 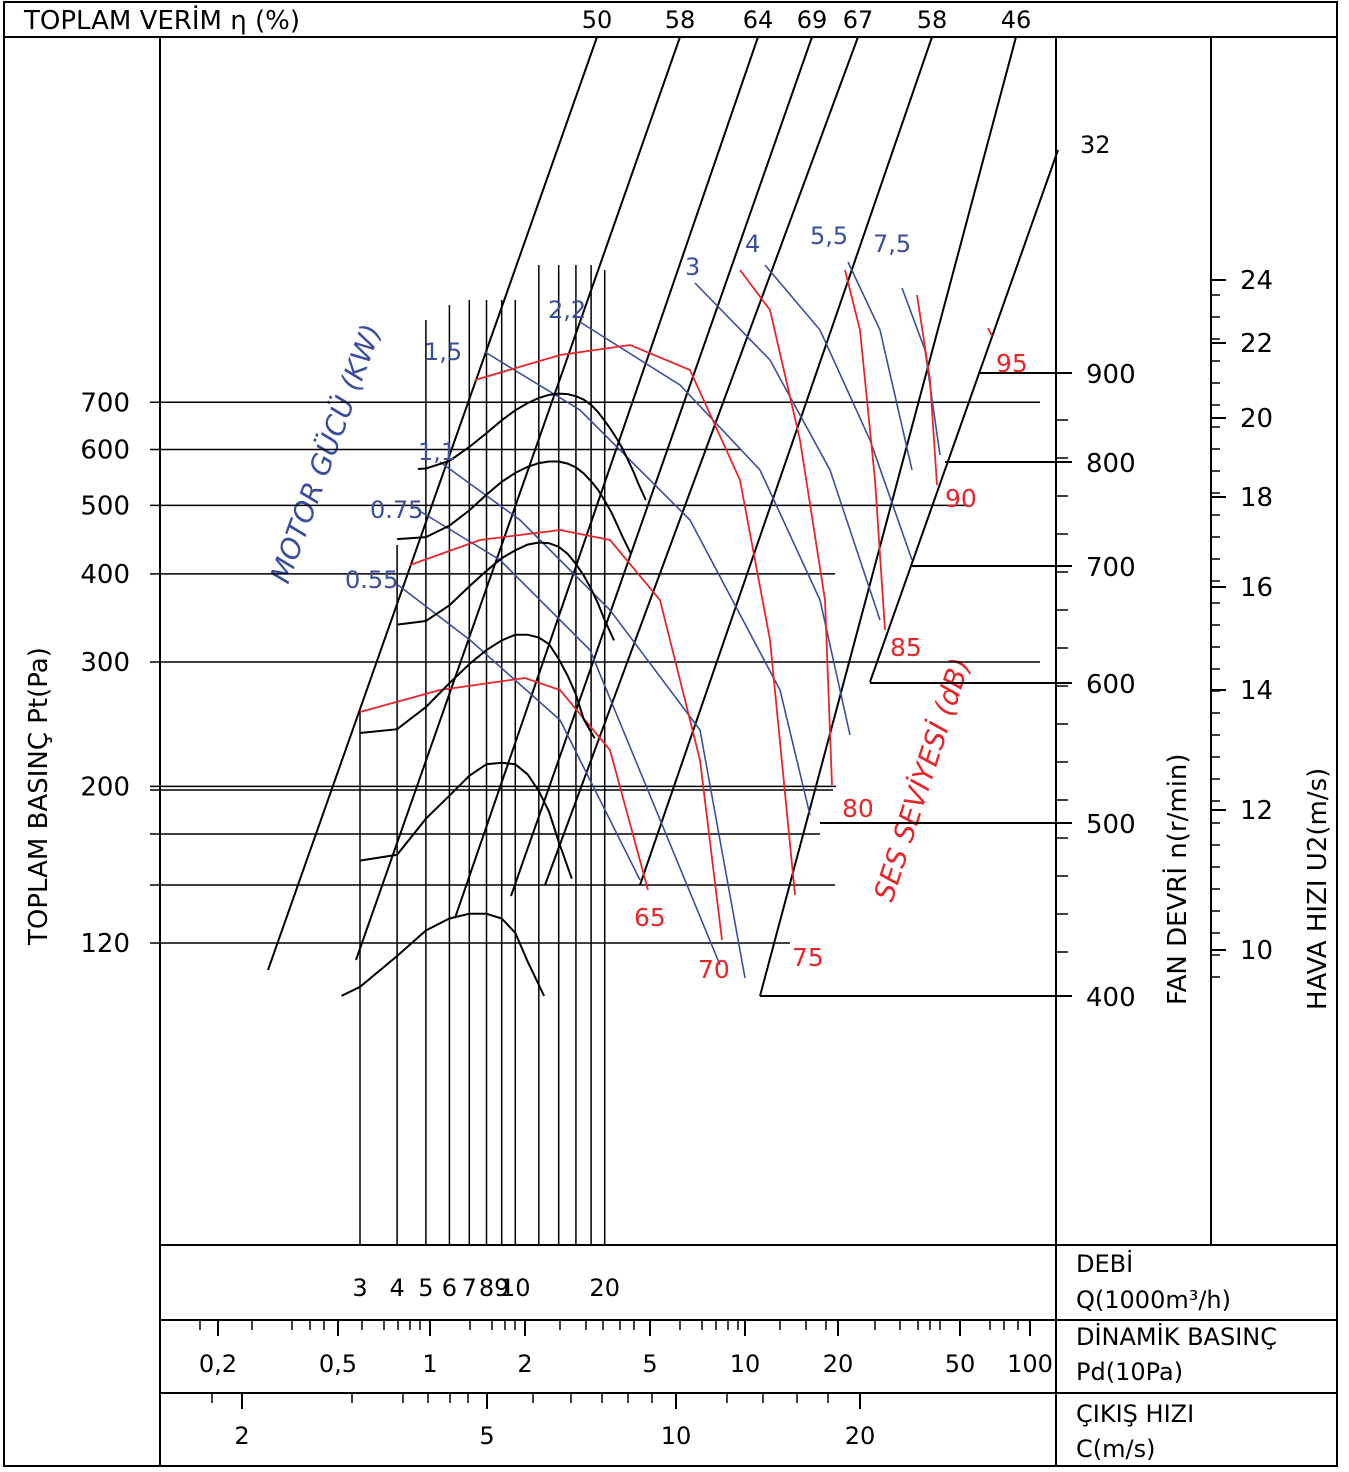 I want to click on pressure-tick-label: 300, so click(x=105, y=663).